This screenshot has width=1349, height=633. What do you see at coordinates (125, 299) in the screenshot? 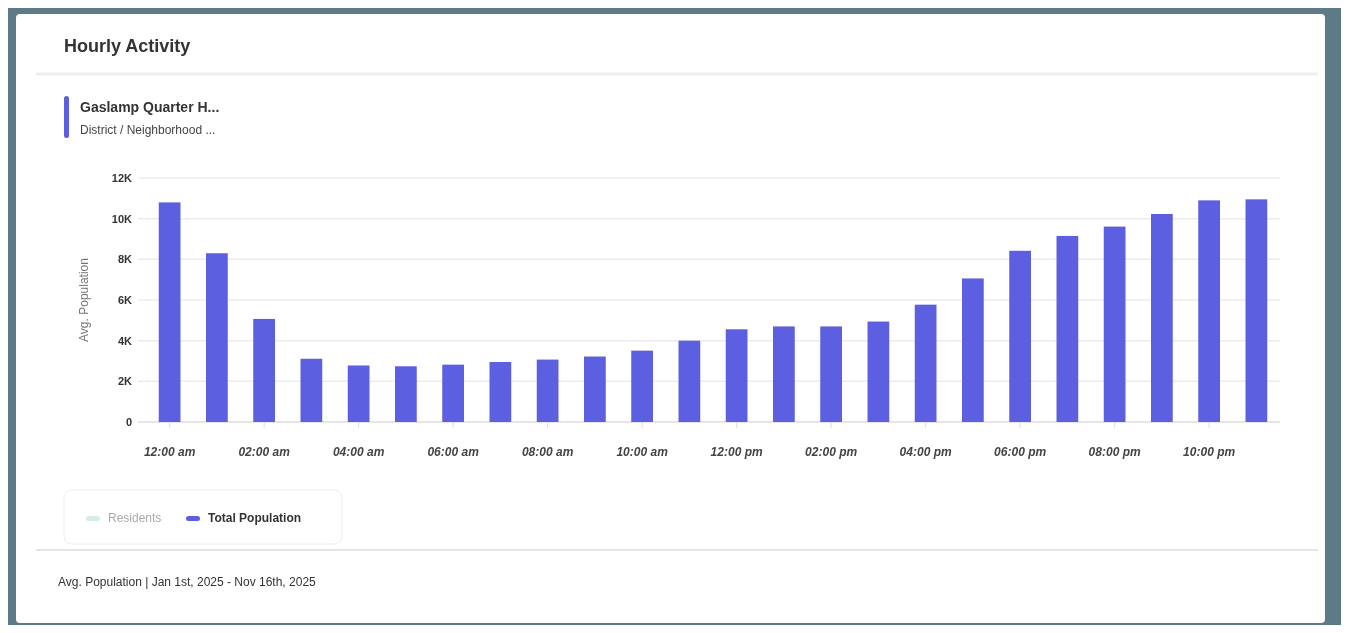
I see `y-tick-label: 6K` at bounding box center [125, 299].